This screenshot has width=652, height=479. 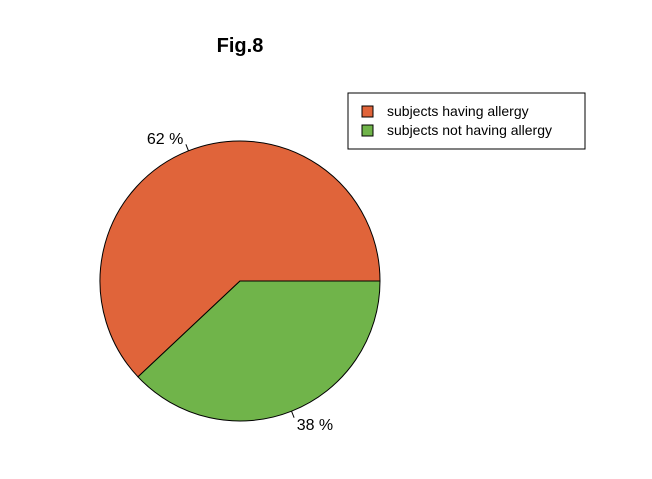 What do you see at coordinates (367, 111) in the screenshot?
I see `legend-swatch-having-allergy` at bounding box center [367, 111].